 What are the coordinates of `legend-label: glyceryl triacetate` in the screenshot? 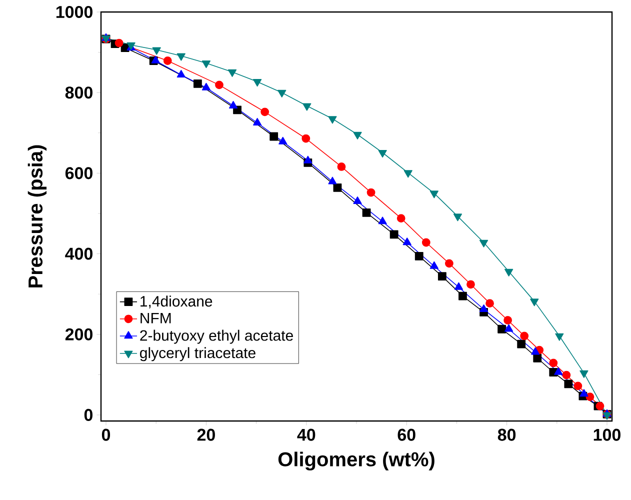 It's located at (198, 354).